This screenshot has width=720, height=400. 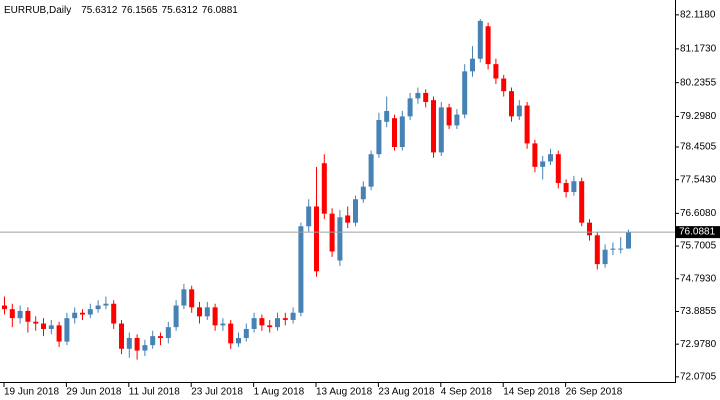 I want to click on x-tick-label: 19 Jun 2018, so click(x=31, y=392).